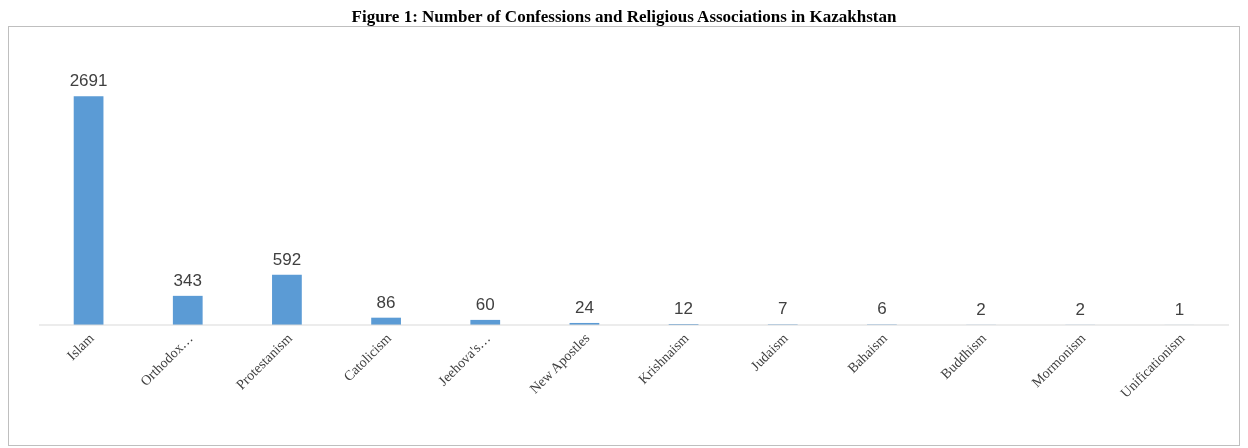 The width and height of the screenshot is (1248, 448). What do you see at coordinates (386, 302) in the screenshot?
I see `data-label: 86` at bounding box center [386, 302].